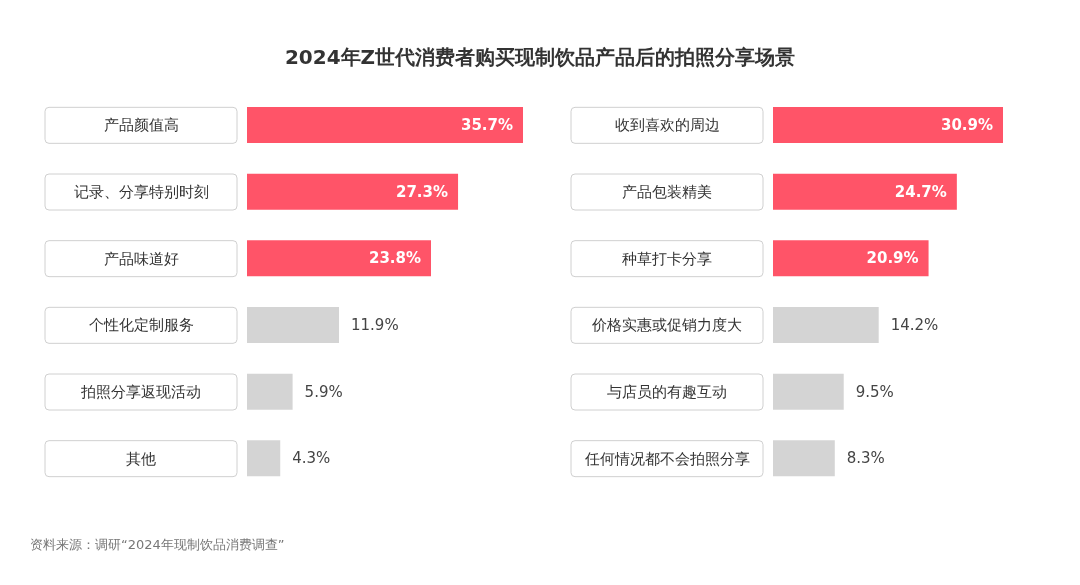 The image size is (1080, 585). Describe the element at coordinates (667, 125) in the screenshot. I see `y-tick-label: 收到喜欢的周边` at that location.